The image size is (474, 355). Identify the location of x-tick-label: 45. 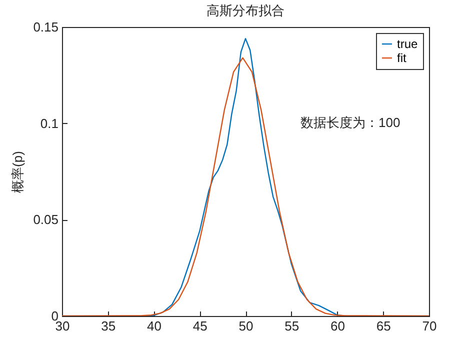
(200, 326).